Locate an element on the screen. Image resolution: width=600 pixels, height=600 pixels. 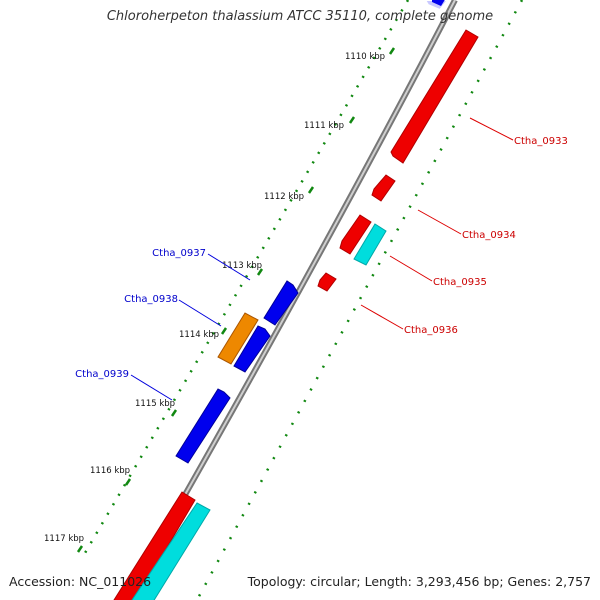
gene-feature-ctha-0938-other is located at coordinates (238, 338).